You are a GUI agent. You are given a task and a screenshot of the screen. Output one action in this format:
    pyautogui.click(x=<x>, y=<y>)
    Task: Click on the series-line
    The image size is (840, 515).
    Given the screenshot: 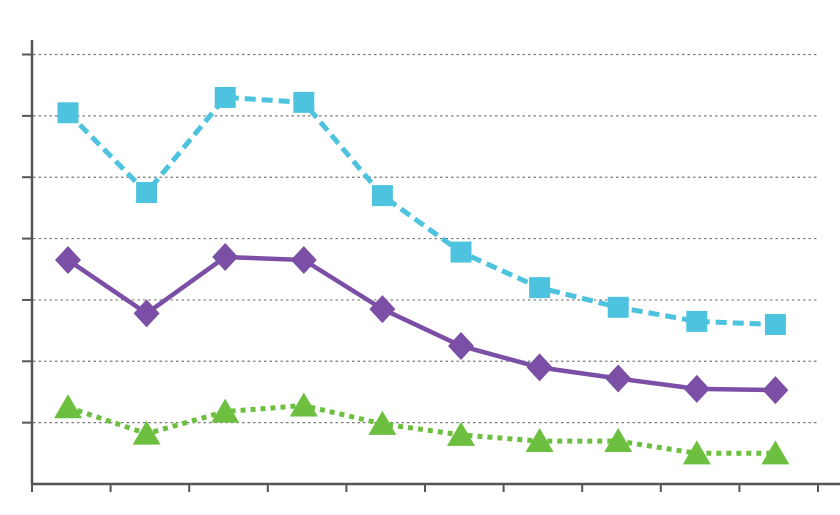 What is the action you would take?
    pyautogui.click(x=421, y=429)
    